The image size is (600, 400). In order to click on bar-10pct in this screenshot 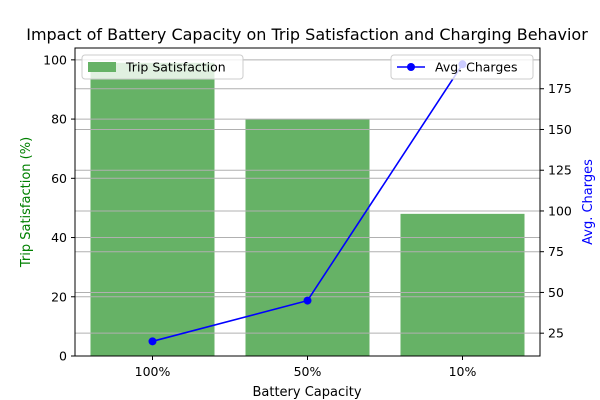, I will do `click(462, 284)`.